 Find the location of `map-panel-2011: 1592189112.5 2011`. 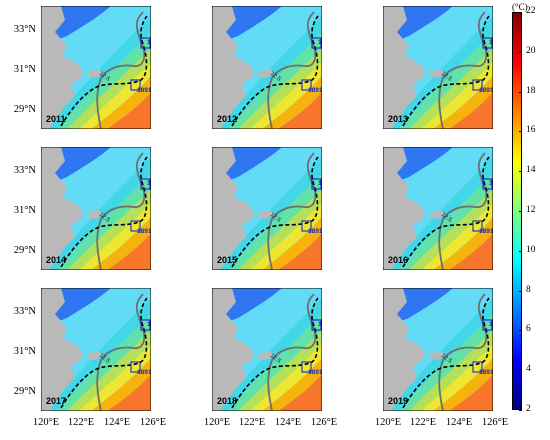

map-panel-2011: 1592189112.5 2011 is located at coordinates (96, 67).